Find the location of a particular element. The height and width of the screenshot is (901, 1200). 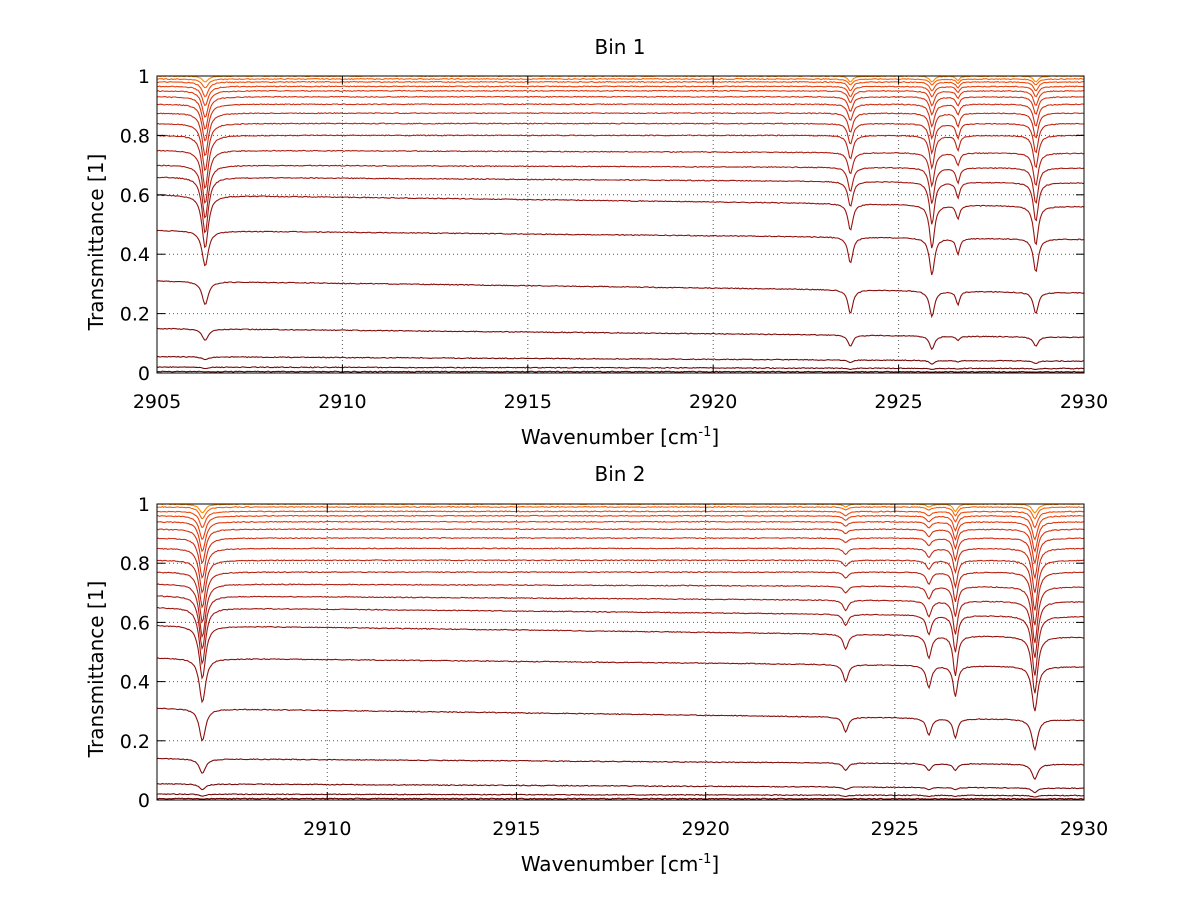

chart-title: Bin 1 is located at coordinates (619, 47).